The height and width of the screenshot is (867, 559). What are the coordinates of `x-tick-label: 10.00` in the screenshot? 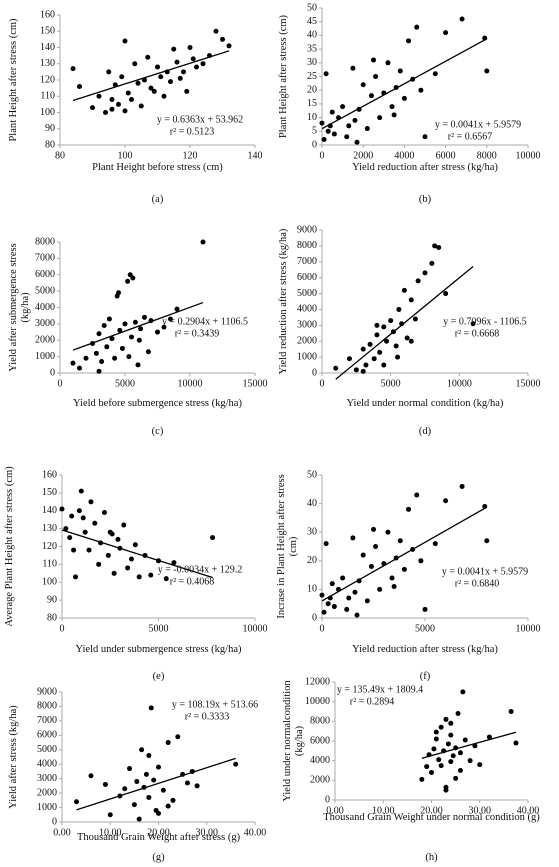 It's located at (110, 832).